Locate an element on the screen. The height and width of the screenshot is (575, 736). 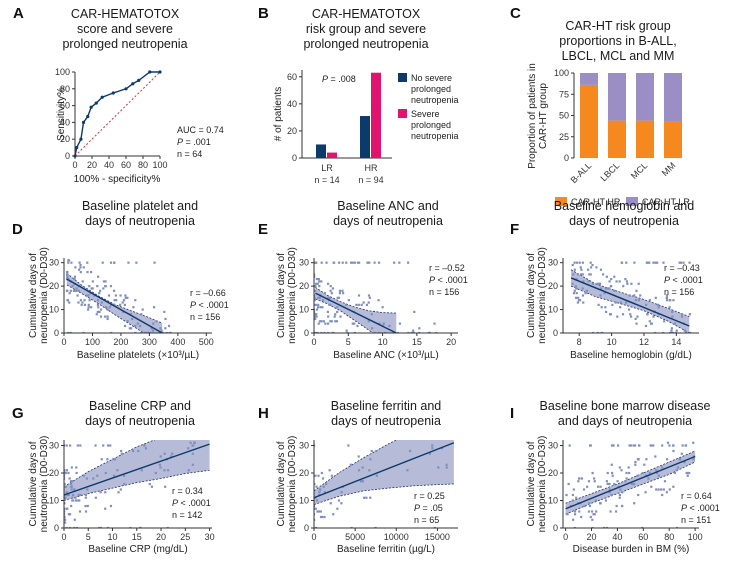
r-stat: r = –0.52 is located at coordinates (447, 268).